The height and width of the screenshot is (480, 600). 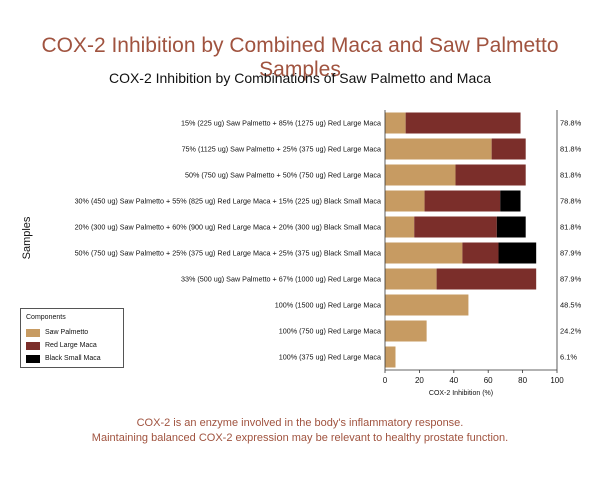 I want to click on x-tick-label-100: 100, so click(x=557, y=380).